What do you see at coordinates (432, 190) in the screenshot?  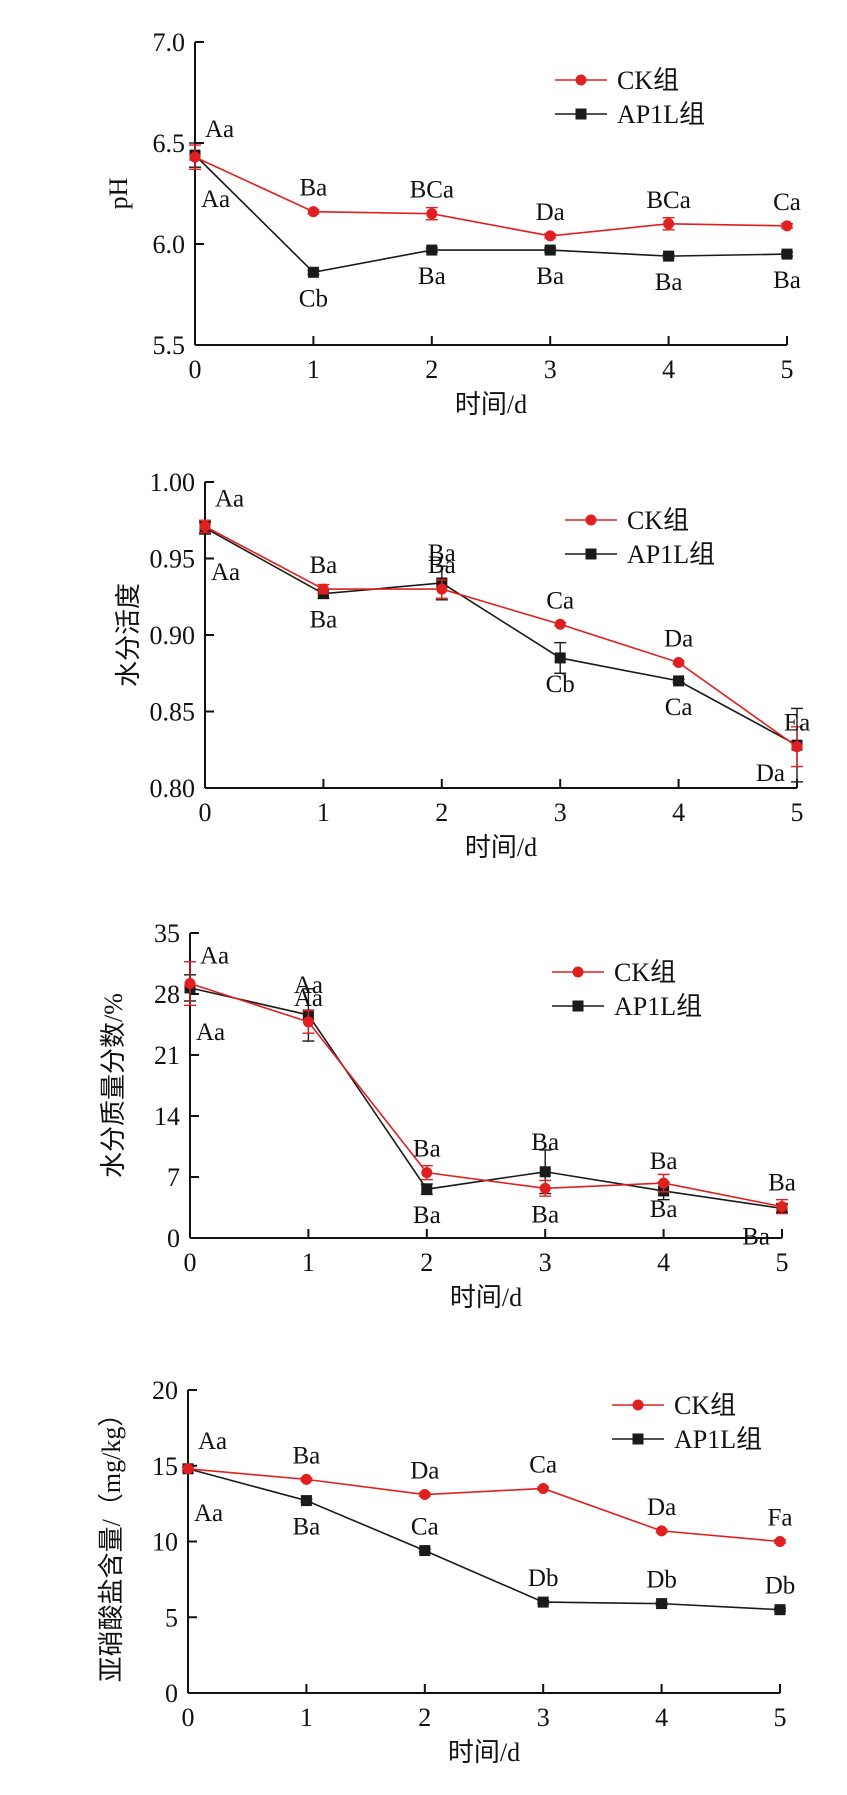 I see `significance-label: BCa` at bounding box center [432, 190].